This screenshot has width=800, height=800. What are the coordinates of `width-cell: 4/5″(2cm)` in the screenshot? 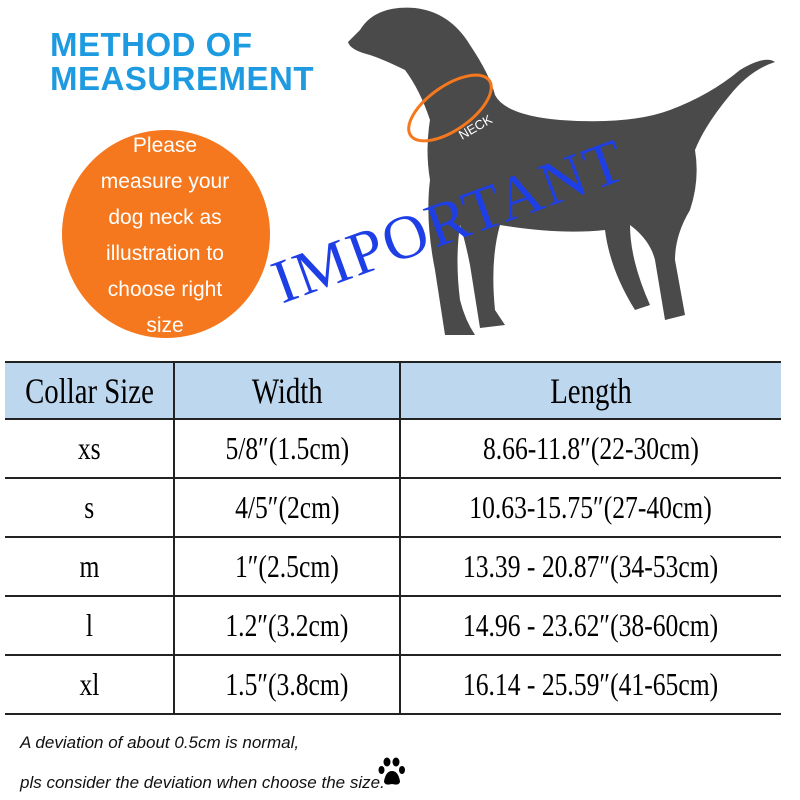 It's located at (287, 507).